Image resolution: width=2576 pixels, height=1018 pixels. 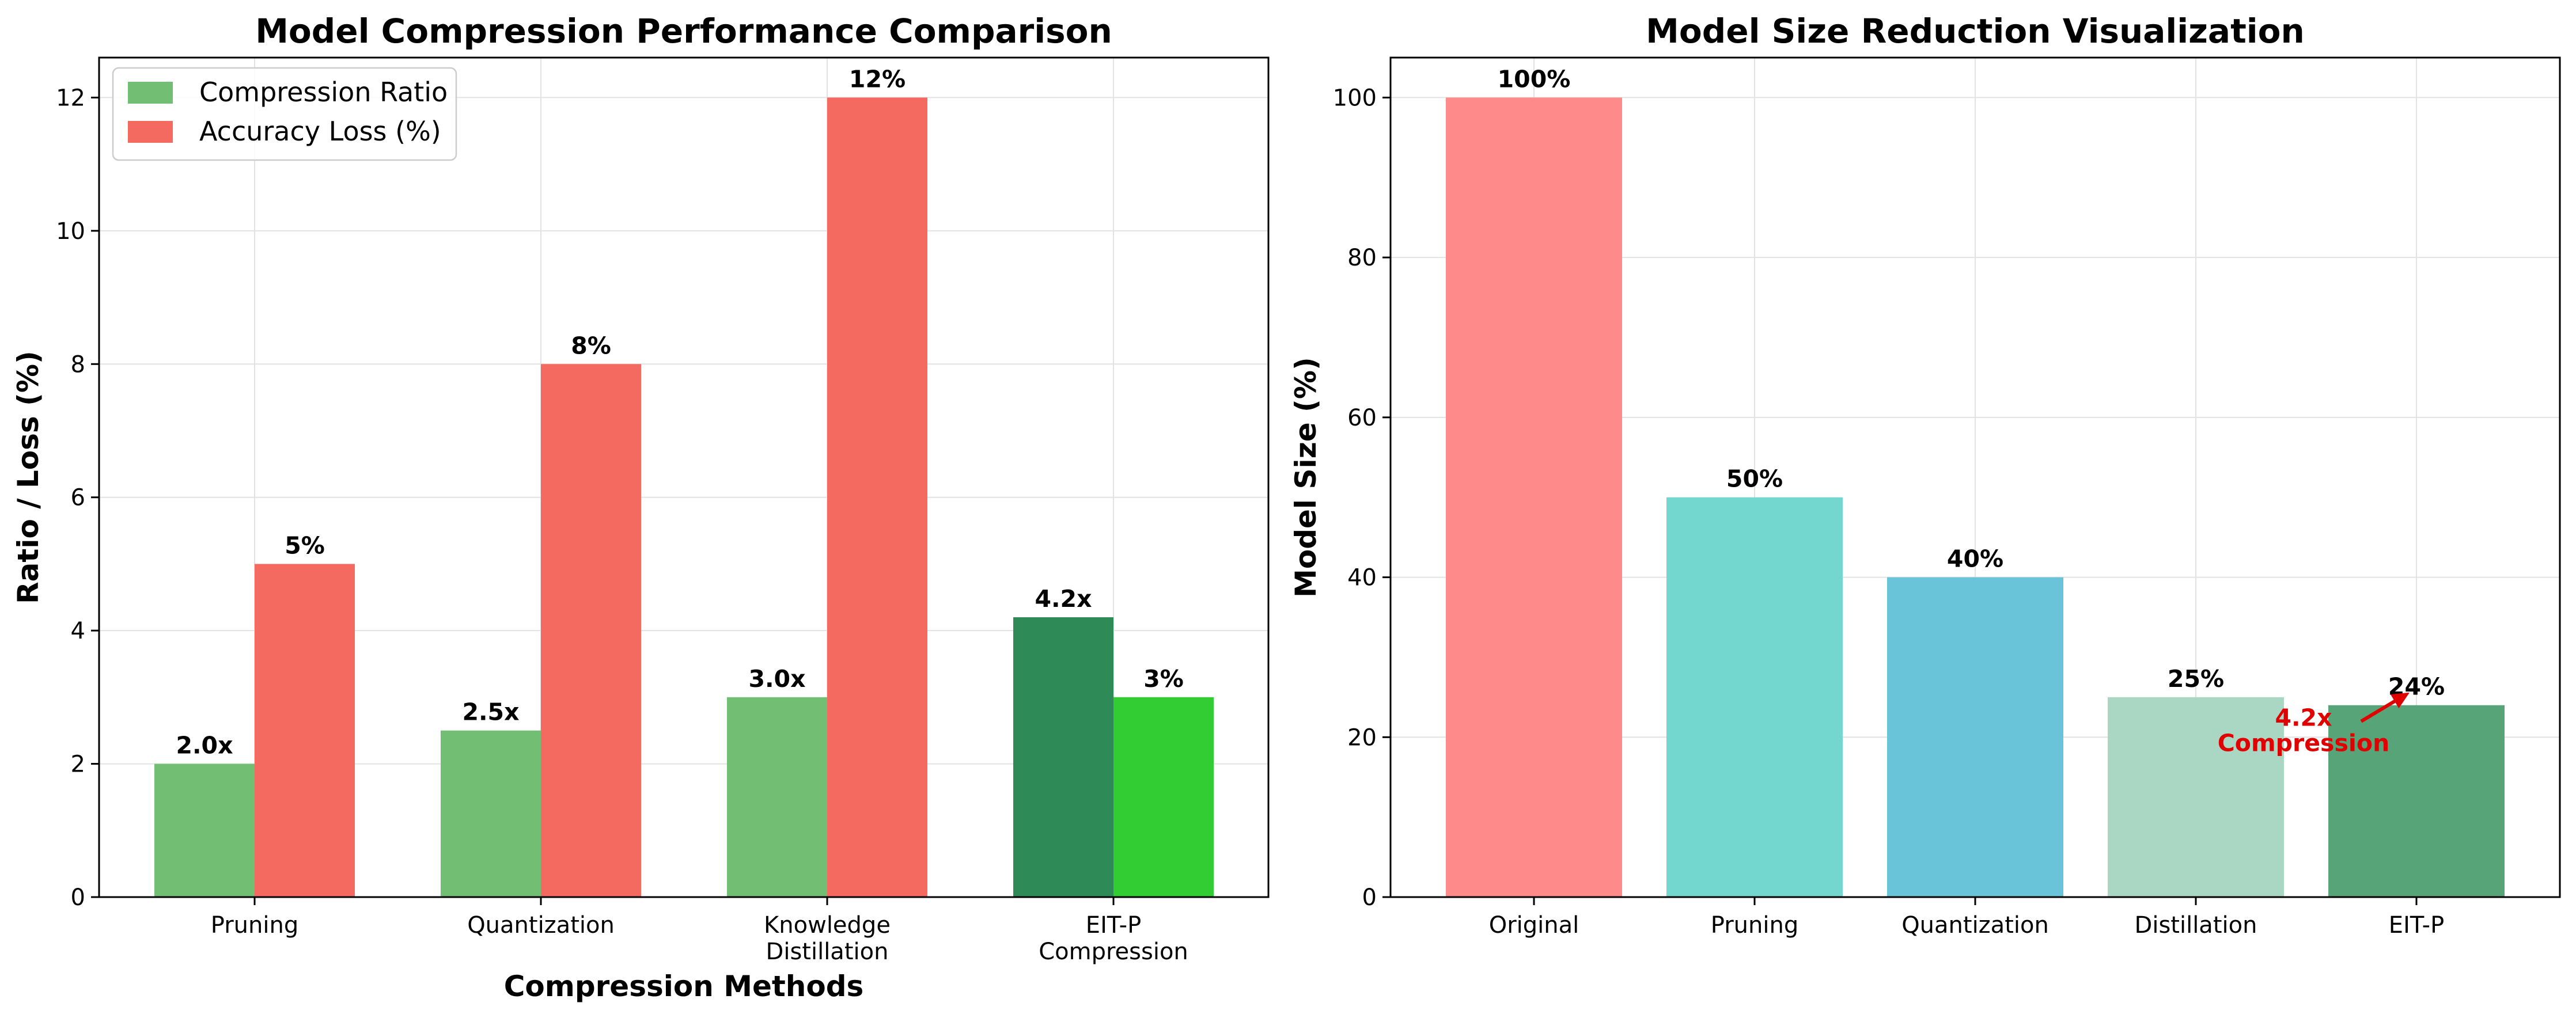 I want to click on left-x-tick-label: Compression, so click(x=1113, y=952).